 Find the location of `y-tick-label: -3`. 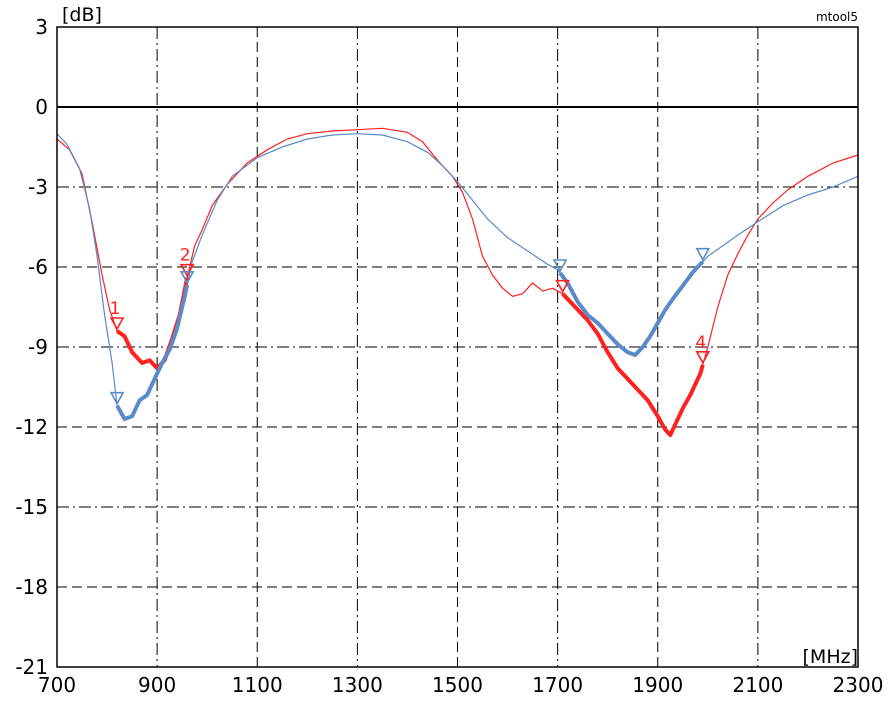

y-tick-label: -3 is located at coordinates (38, 187).